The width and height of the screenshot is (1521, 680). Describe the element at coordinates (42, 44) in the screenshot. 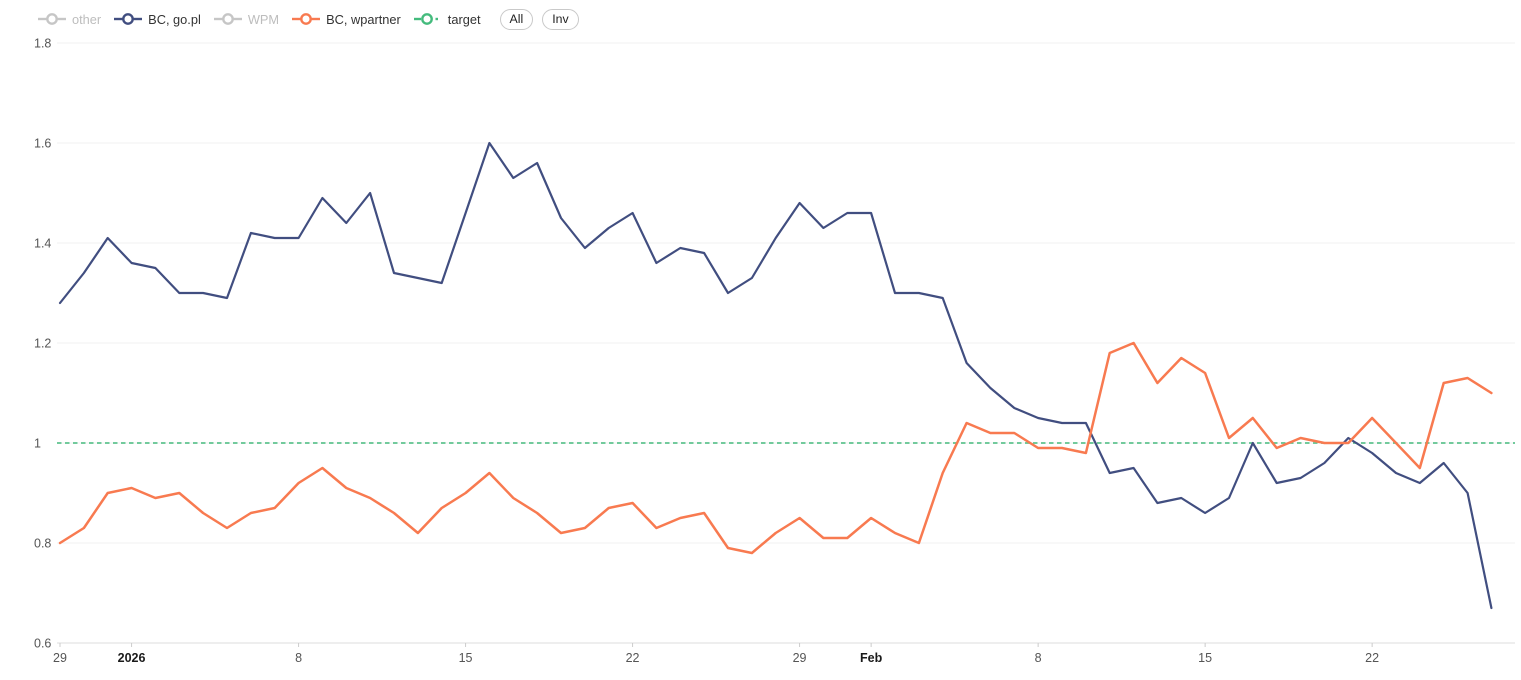

I see `y-axis-tick-label: 1.8` at that location.